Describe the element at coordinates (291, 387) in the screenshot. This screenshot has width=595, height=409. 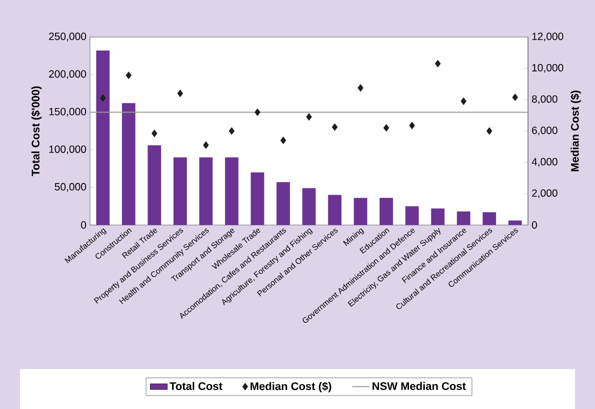
I see `legend-label: Median Cost ($)` at that location.